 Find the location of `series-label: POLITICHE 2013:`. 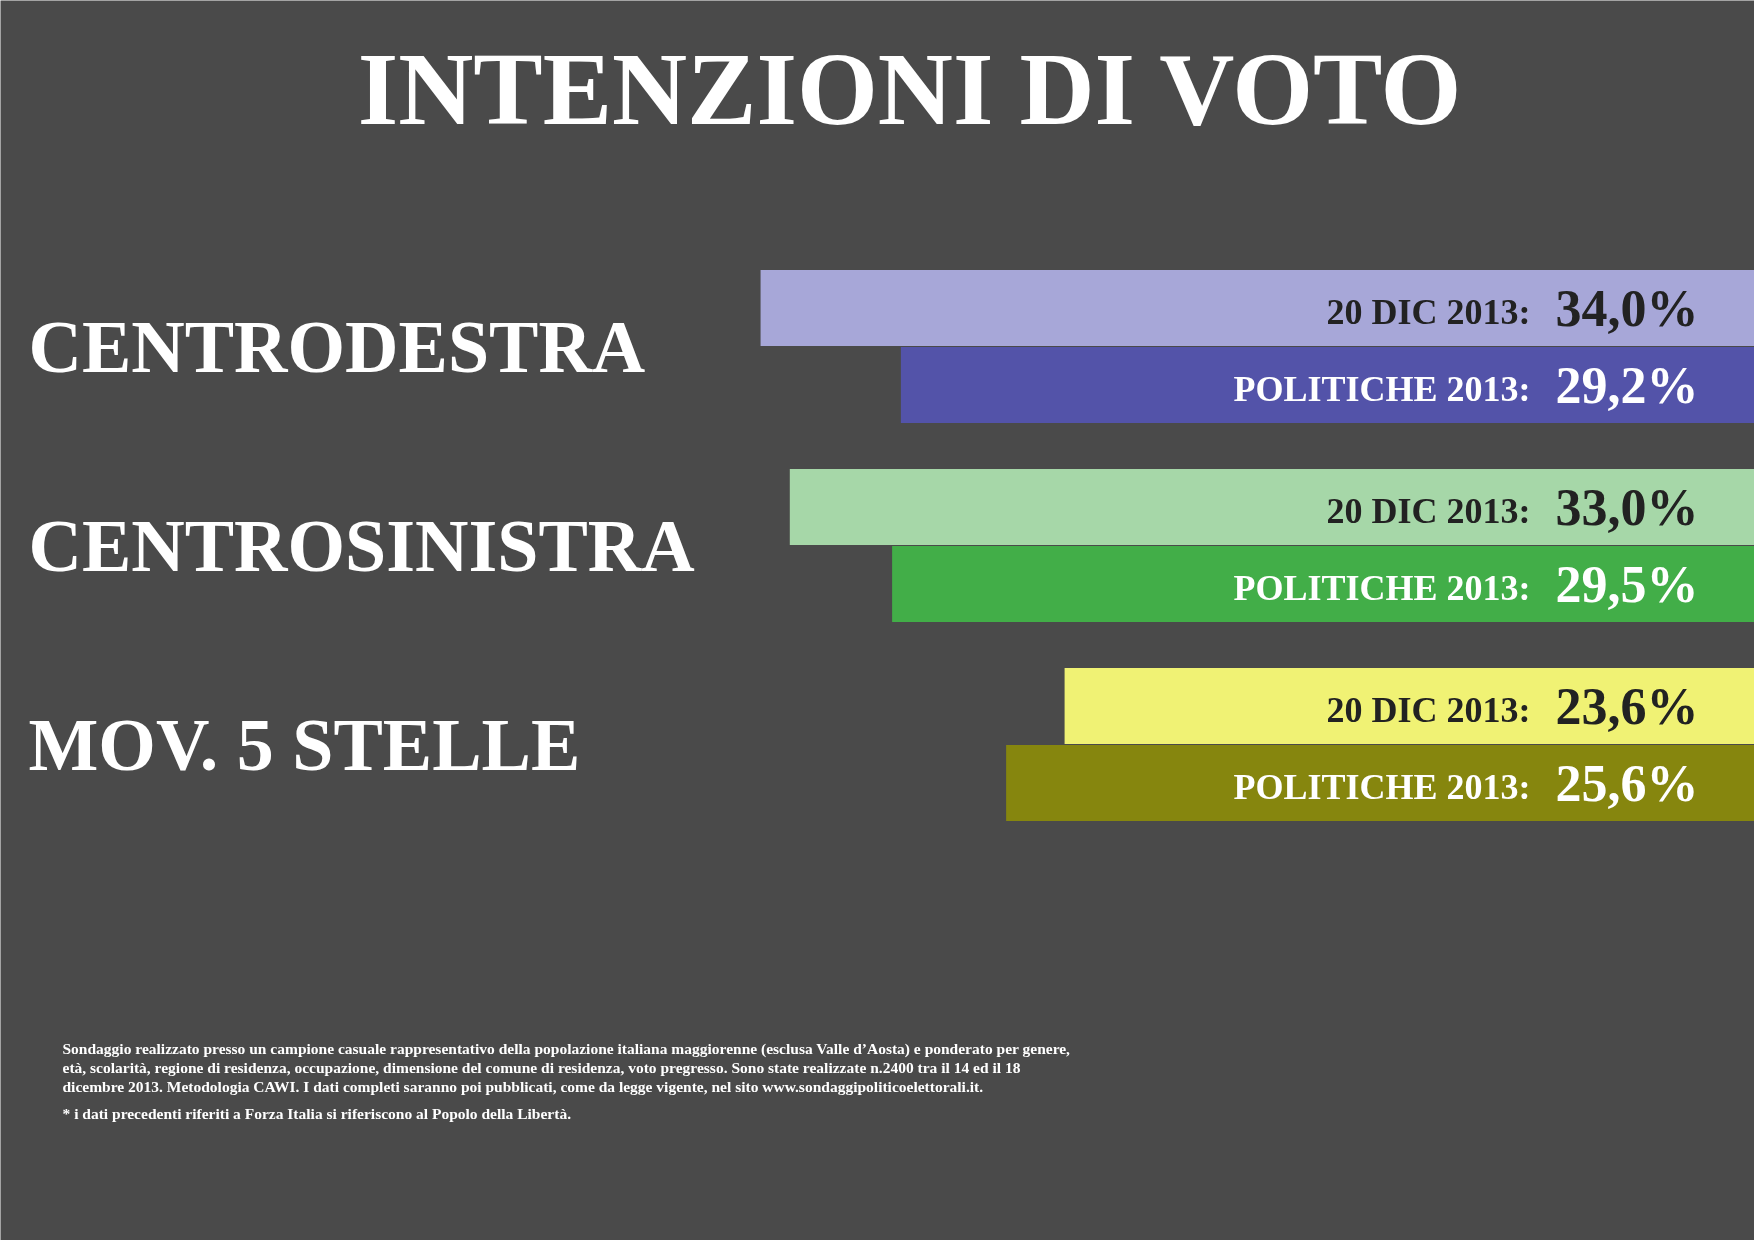

series-label: POLITICHE 2013: is located at coordinates (1382, 389).